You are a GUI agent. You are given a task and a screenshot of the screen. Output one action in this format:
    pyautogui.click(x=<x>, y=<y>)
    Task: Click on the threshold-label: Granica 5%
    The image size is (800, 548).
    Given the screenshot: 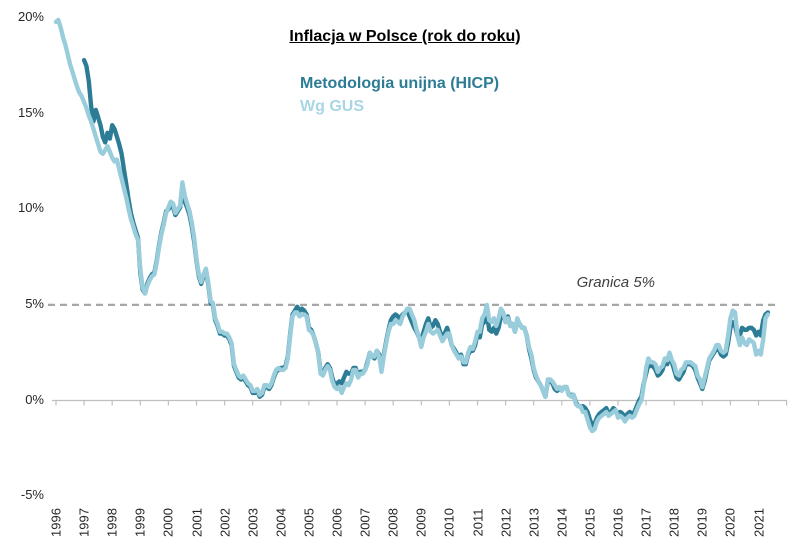 What is the action you would take?
    pyautogui.click(x=615, y=282)
    